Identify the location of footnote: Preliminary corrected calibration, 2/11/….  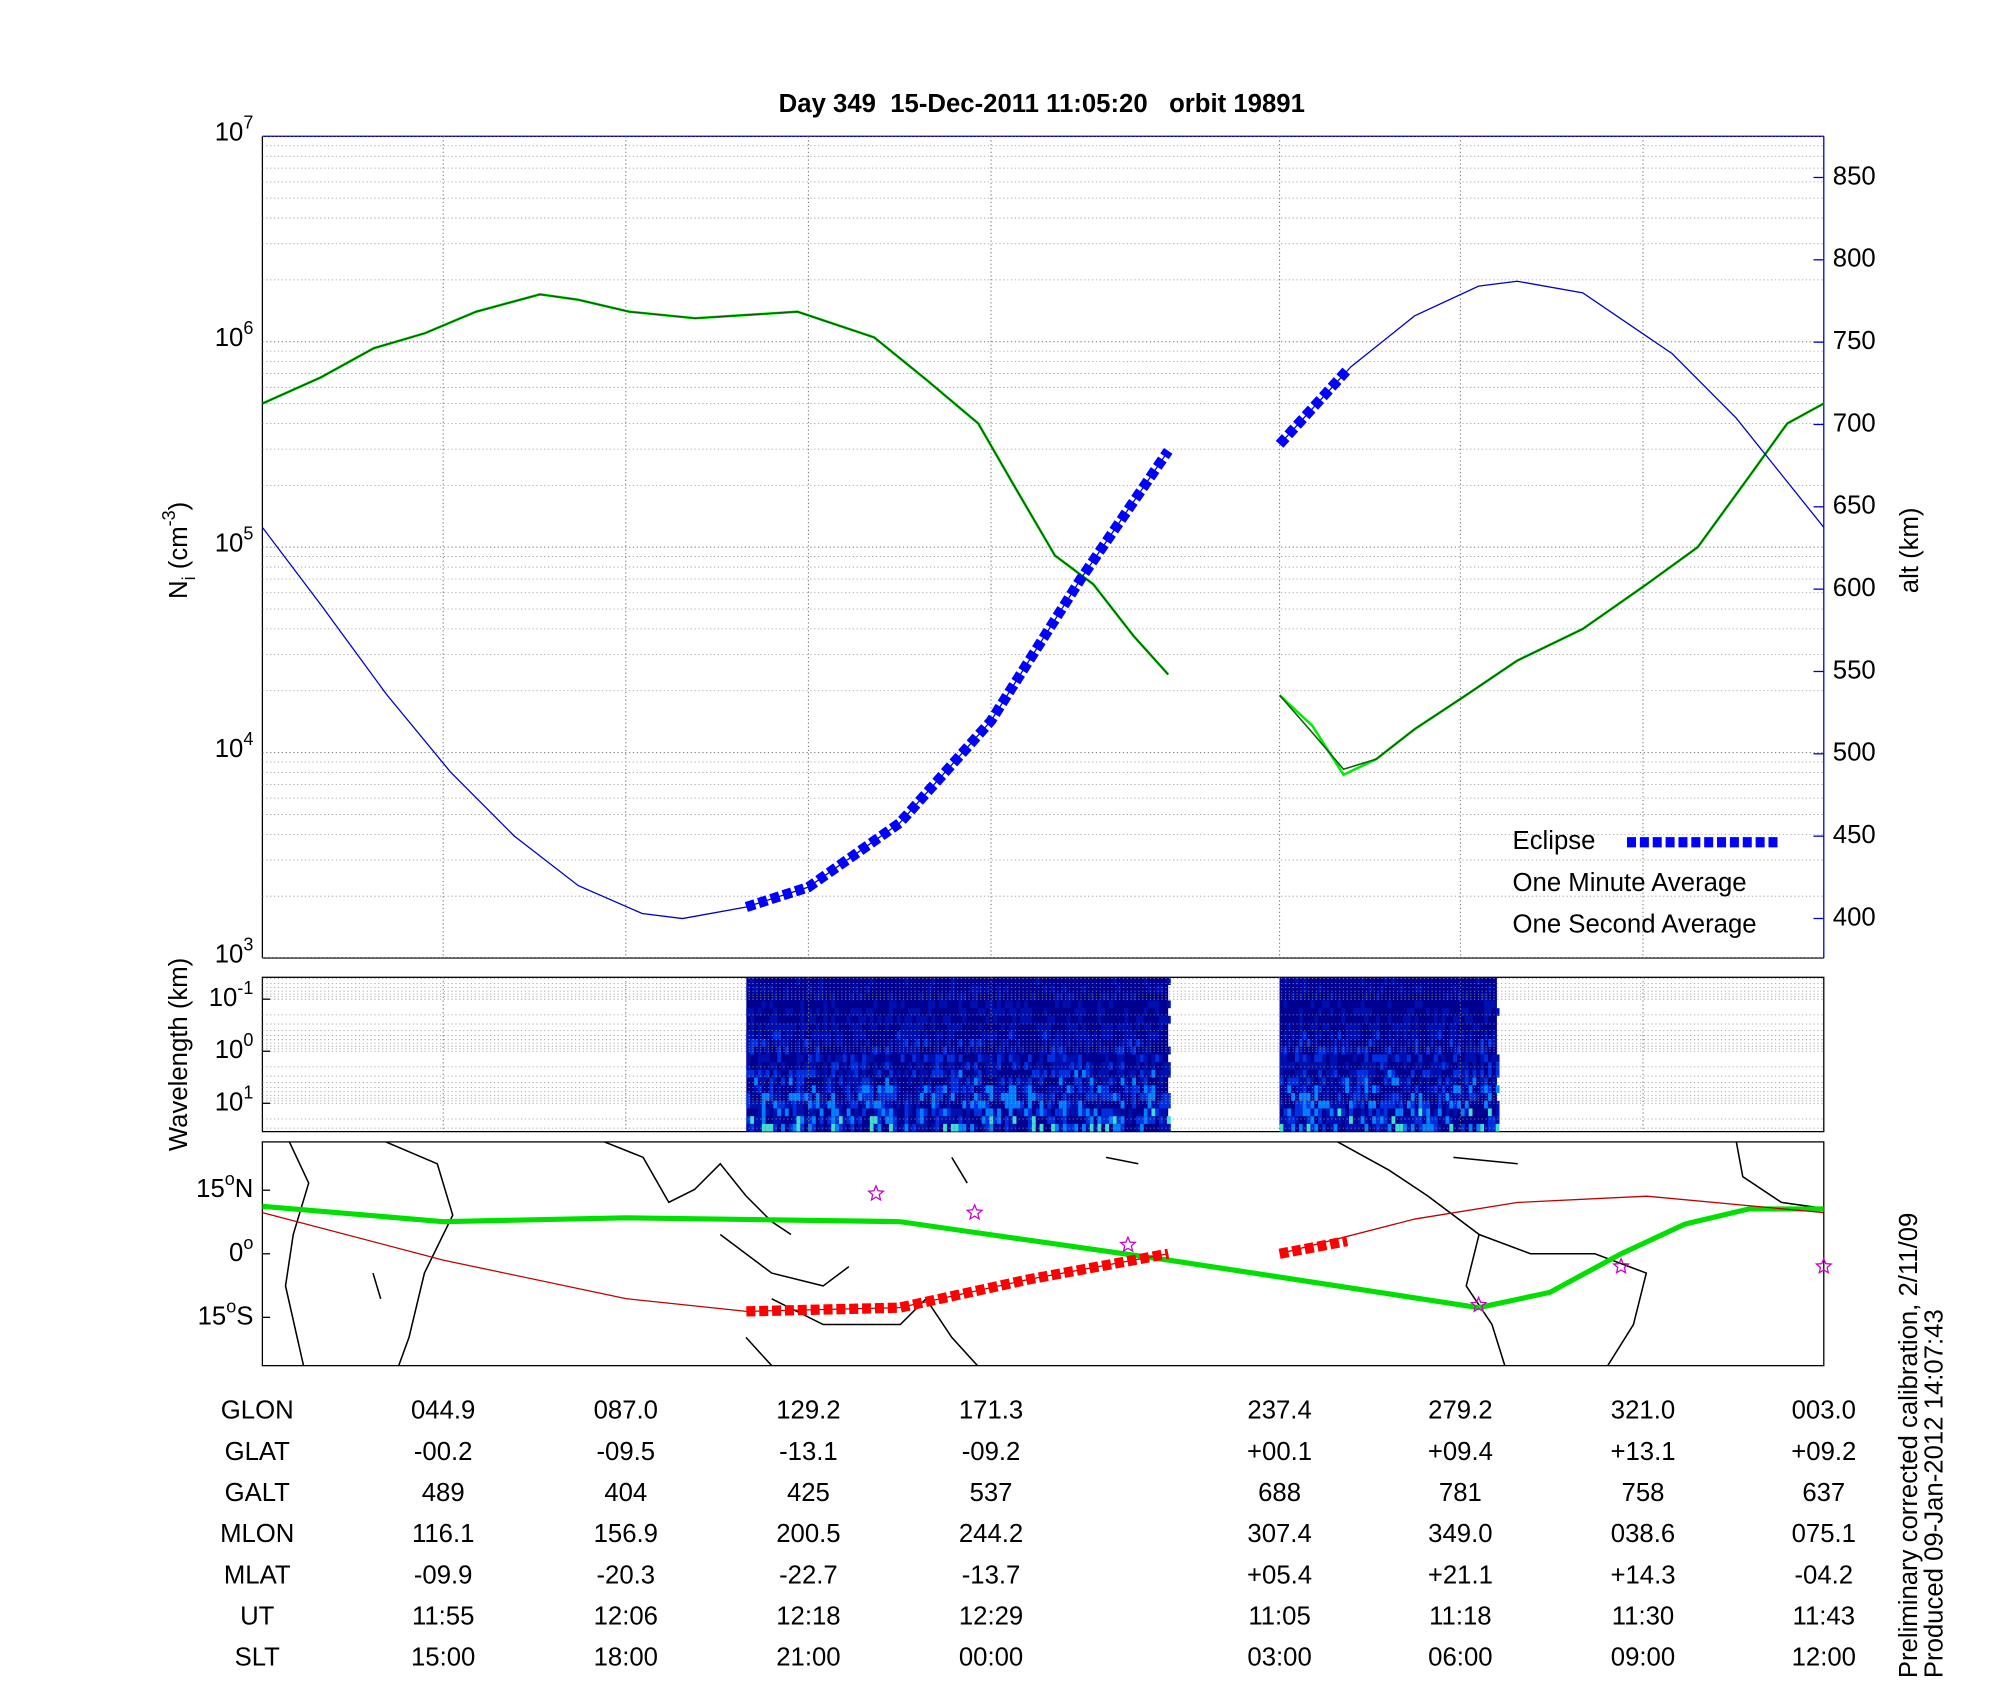
(1909, 1446).